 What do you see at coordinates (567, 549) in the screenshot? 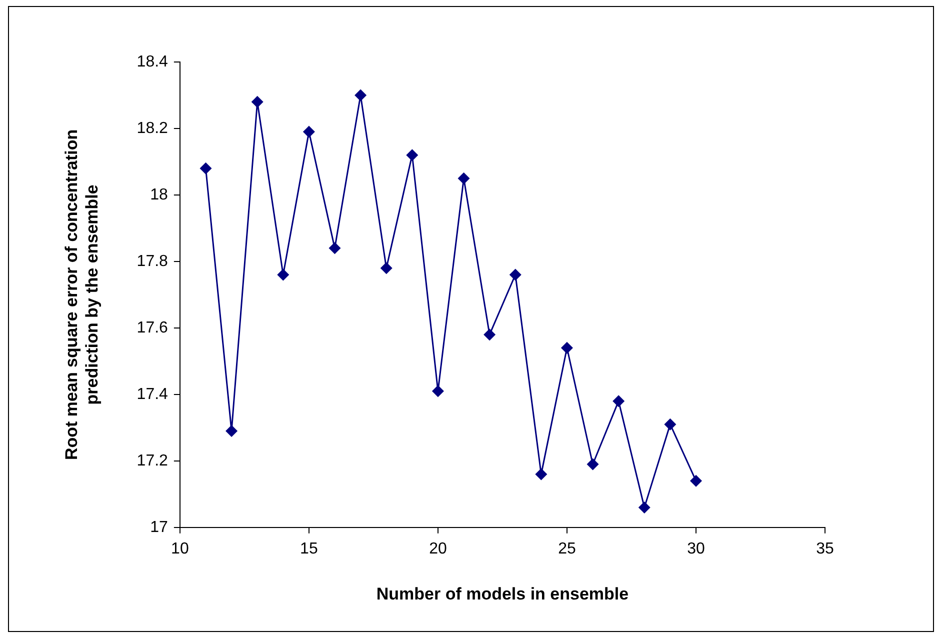
I see `x-tick-label: 25` at bounding box center [567, 549].